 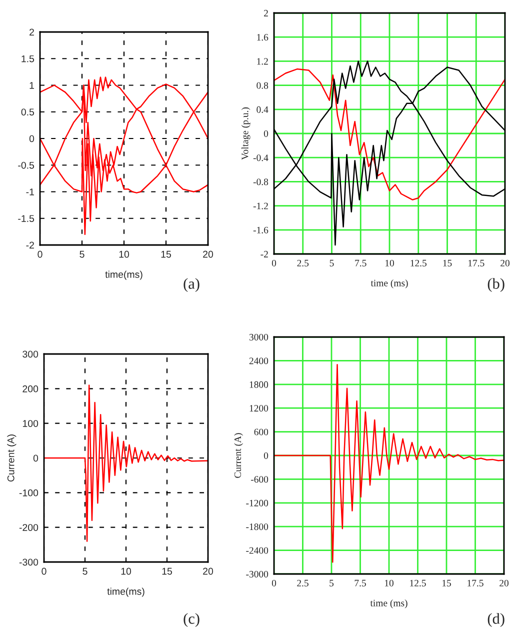 What do you see at coordinates (496, 285) in the screenshot?
I see `text: (b)` at bounding box center [496, 285].